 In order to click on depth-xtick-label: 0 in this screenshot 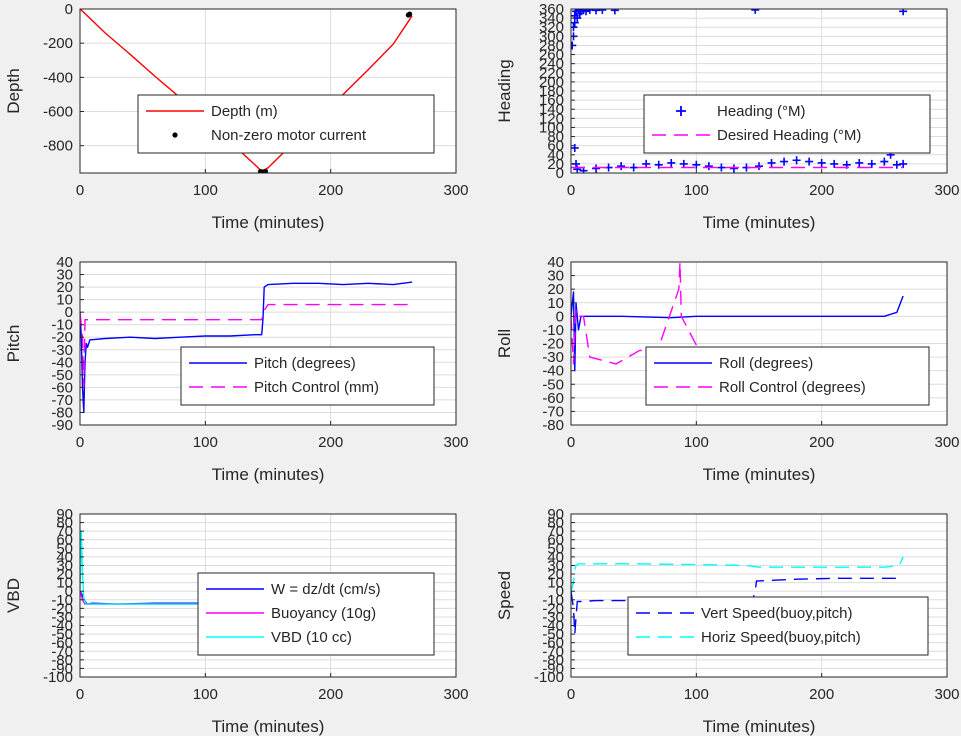, I will do `click(80, 190)`.